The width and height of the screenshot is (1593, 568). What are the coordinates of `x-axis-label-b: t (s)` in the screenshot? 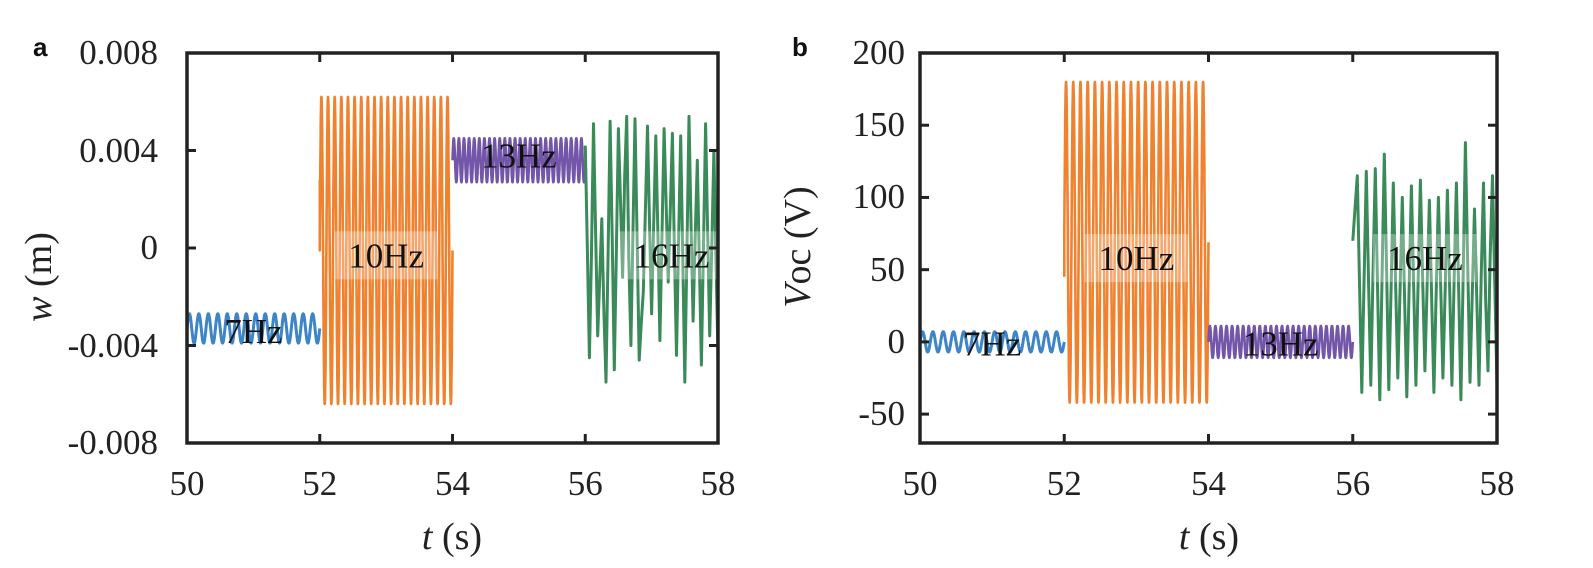 It's located at (1209, 537).